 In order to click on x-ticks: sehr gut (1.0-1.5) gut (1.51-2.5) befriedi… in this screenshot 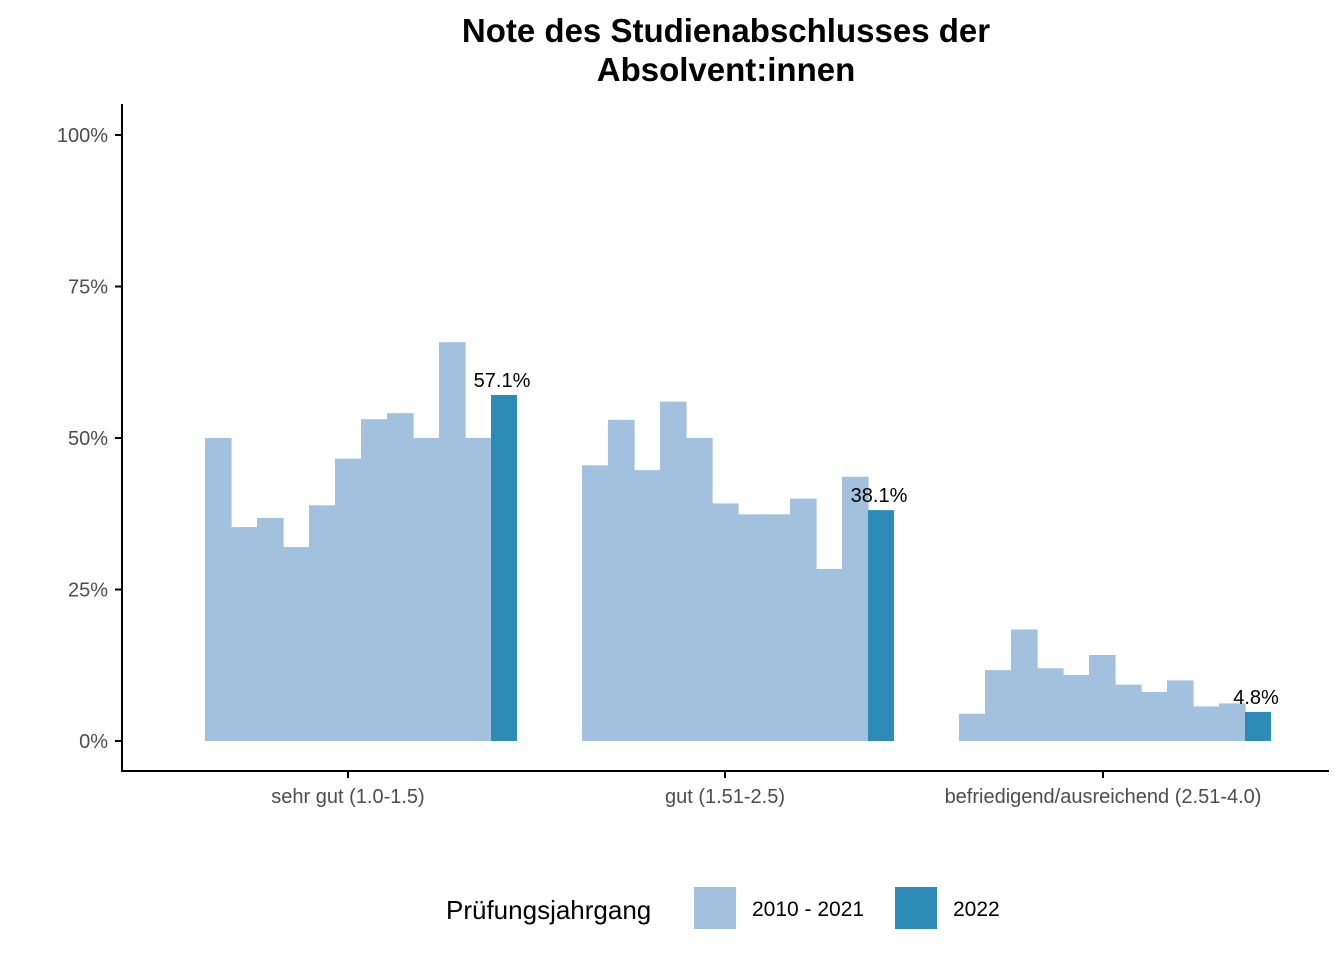, I will do `click(766, 789)`.